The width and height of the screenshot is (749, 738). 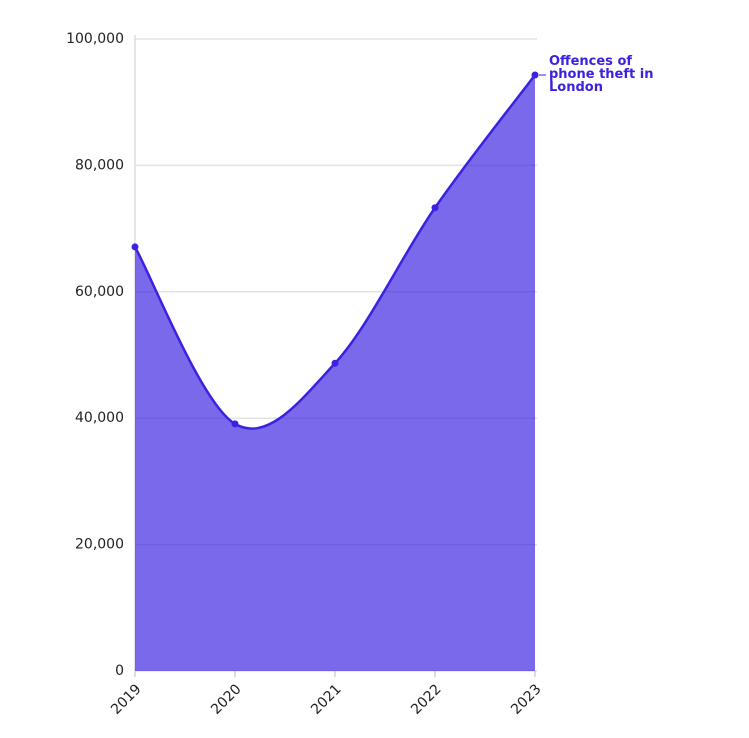 What do you see at coordinates (99, 418) in the screenshot?
I see `y-tick-label: 40,000` at bounding box center [99, 418].